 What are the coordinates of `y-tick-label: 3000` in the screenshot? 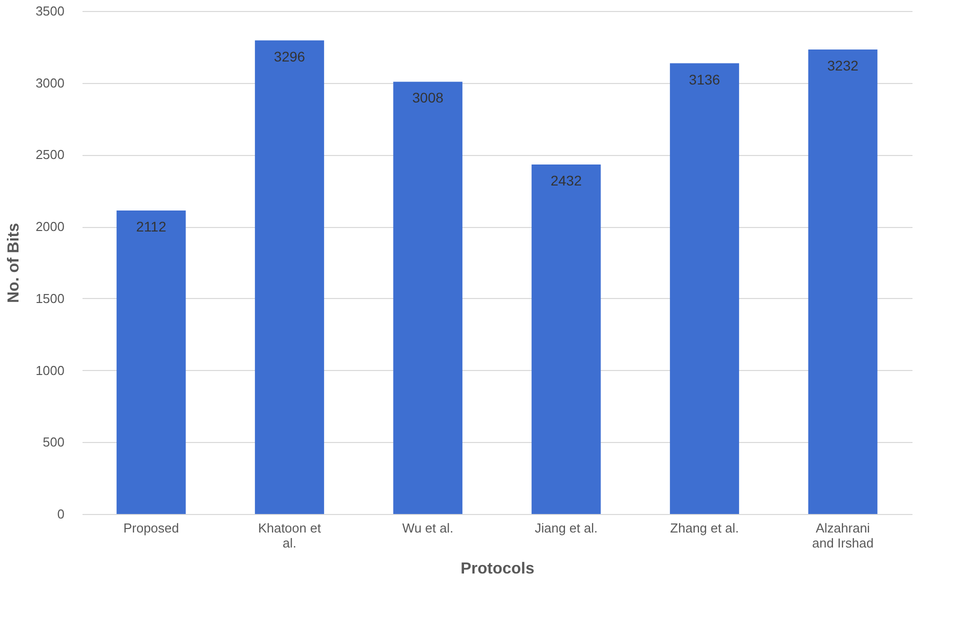 It's located at (50, 82).